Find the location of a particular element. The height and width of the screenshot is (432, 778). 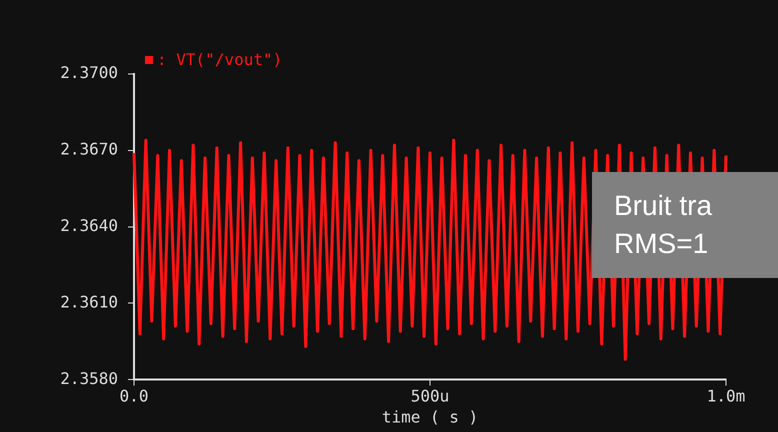

x-tick-label: 500u is located at coordinates (430, 396).